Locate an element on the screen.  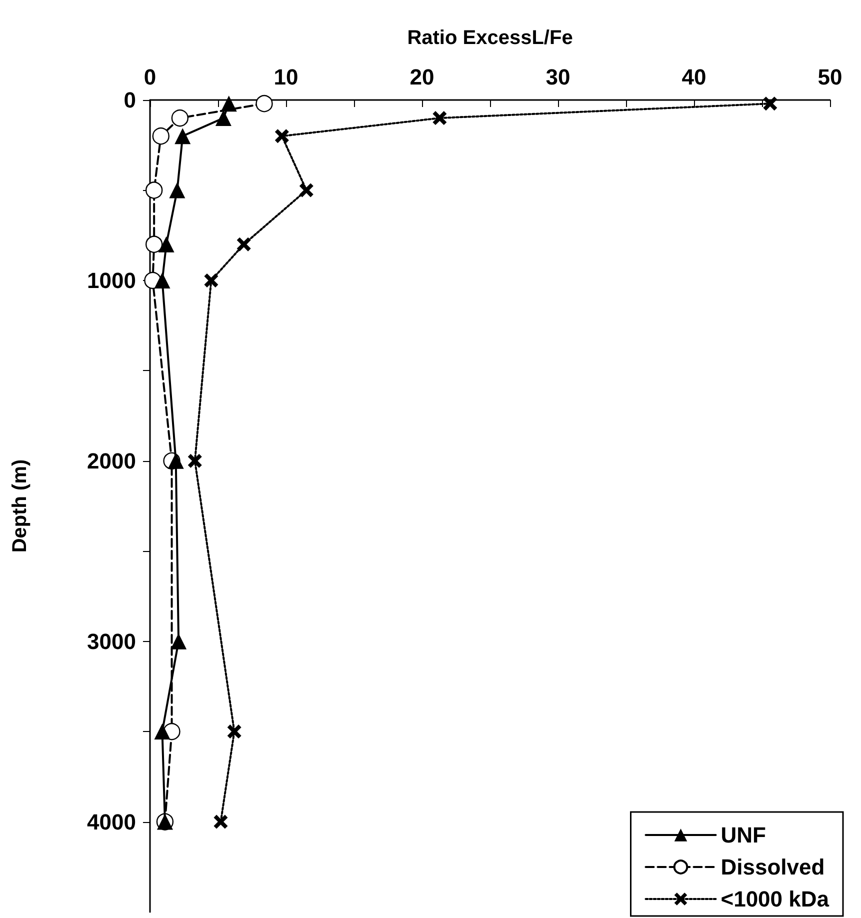
y-axis-title: Depth (m) is located at coordinates (20, 506).